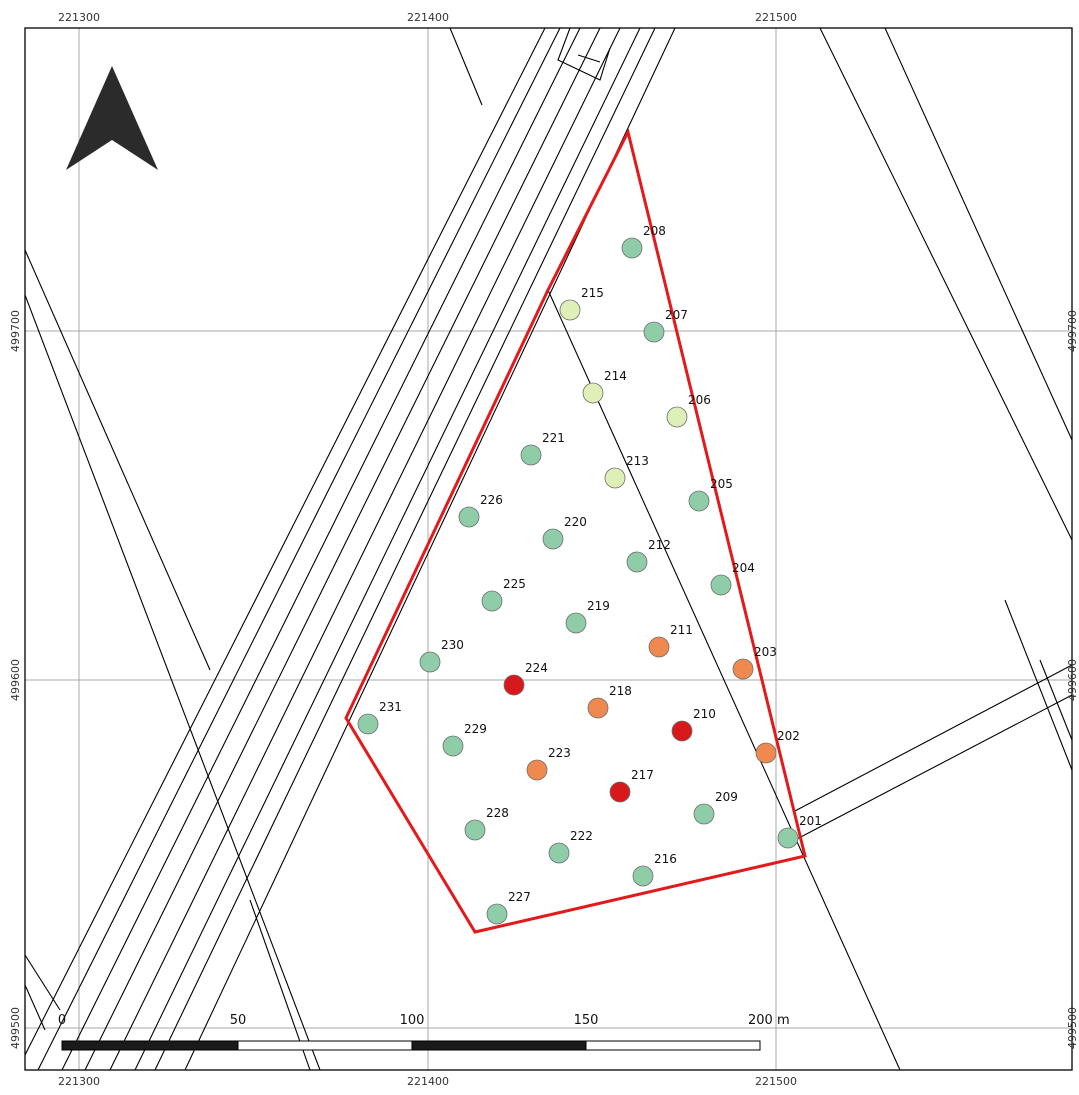 This screenshot has height=1095, width=1079. Describe the element at coordinates (592, 293) in the screenshot. I see `sample-point-label: 215` at that location.